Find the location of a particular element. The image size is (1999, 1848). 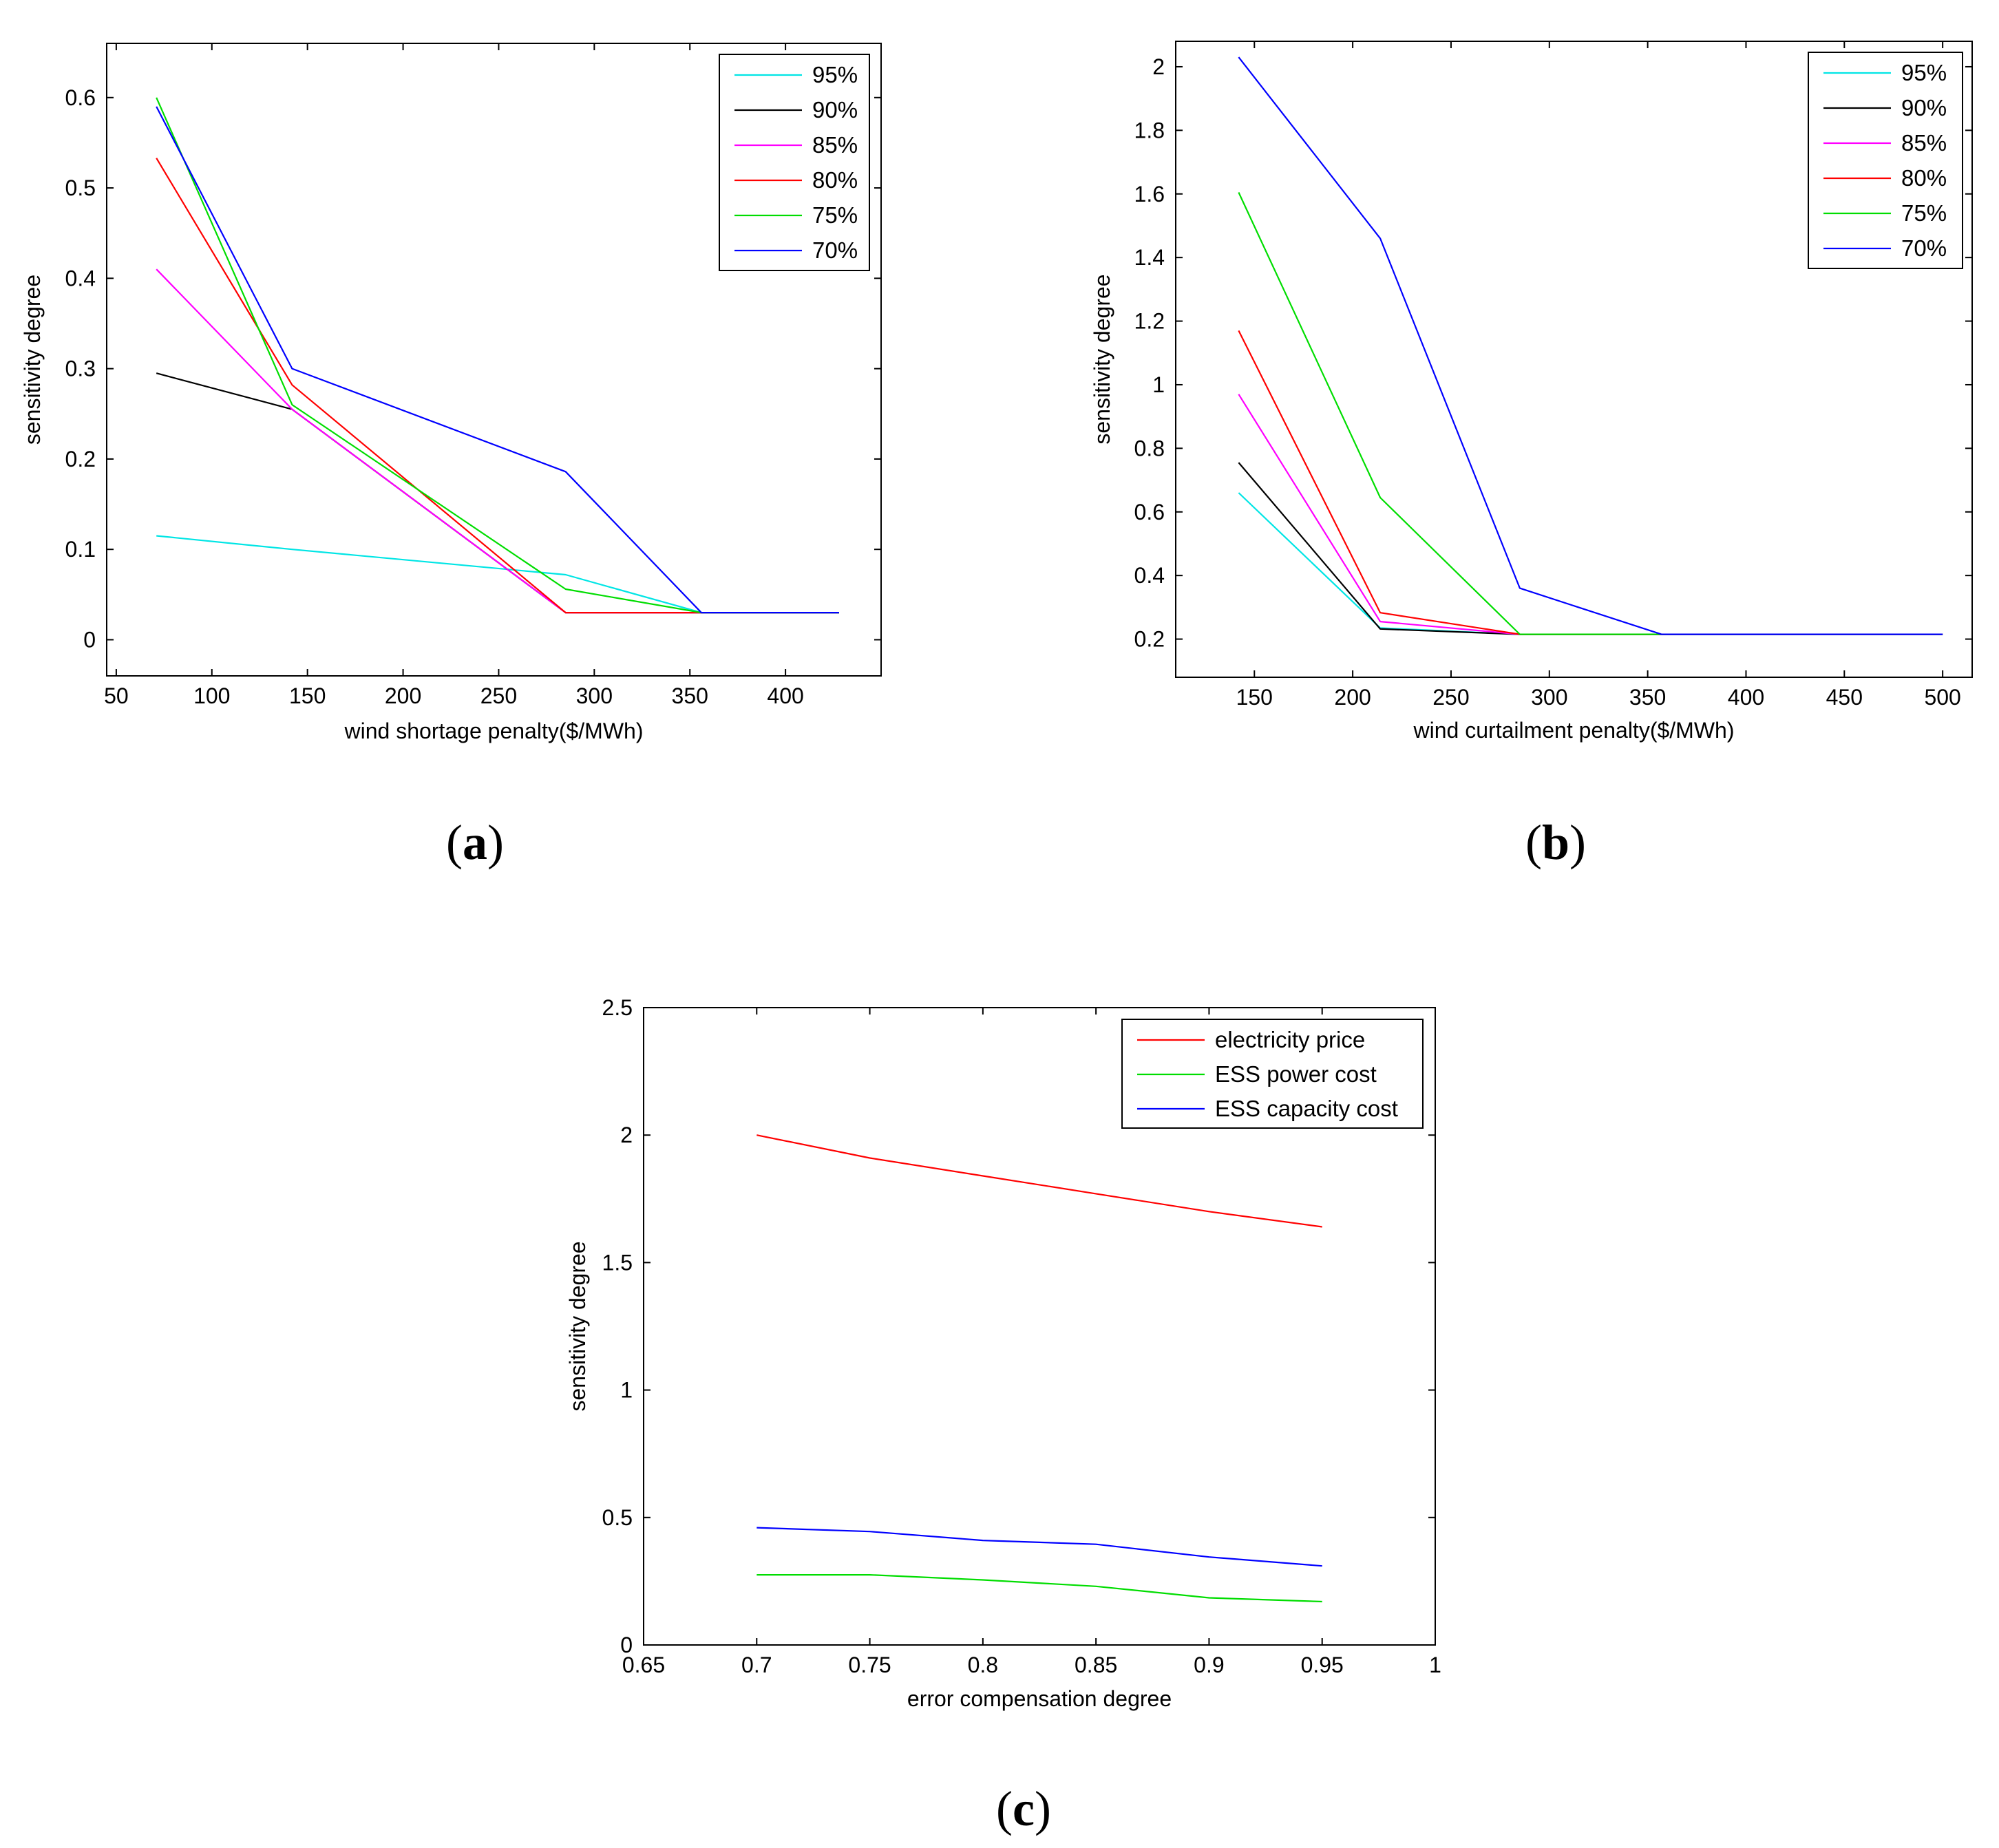

y-tick-label: 1.5 is located at coordinates (617, 1263).